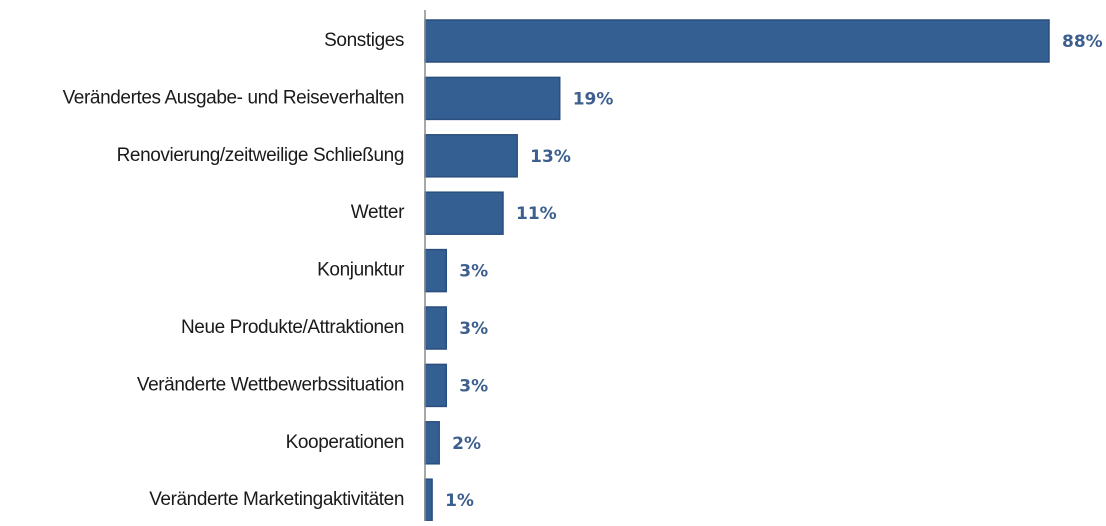 This screenshot has width=1106, height=526. What do you see at coordinates (233, 97) in the screenshot?
I see `category-label: Verändertes Ausgabe- und Reiseverhalten` at bounding box center [233, 97].